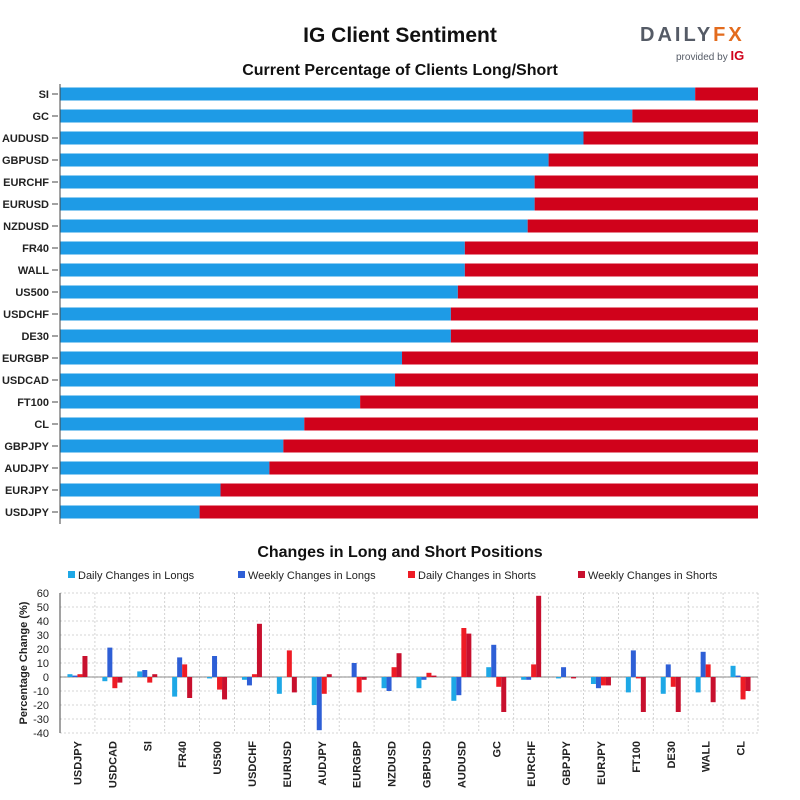  What do you see at coordinates (400, 35) in the screenshot?
I see `main-title: IG Client Sentiment` at bounding box center [400, 35].